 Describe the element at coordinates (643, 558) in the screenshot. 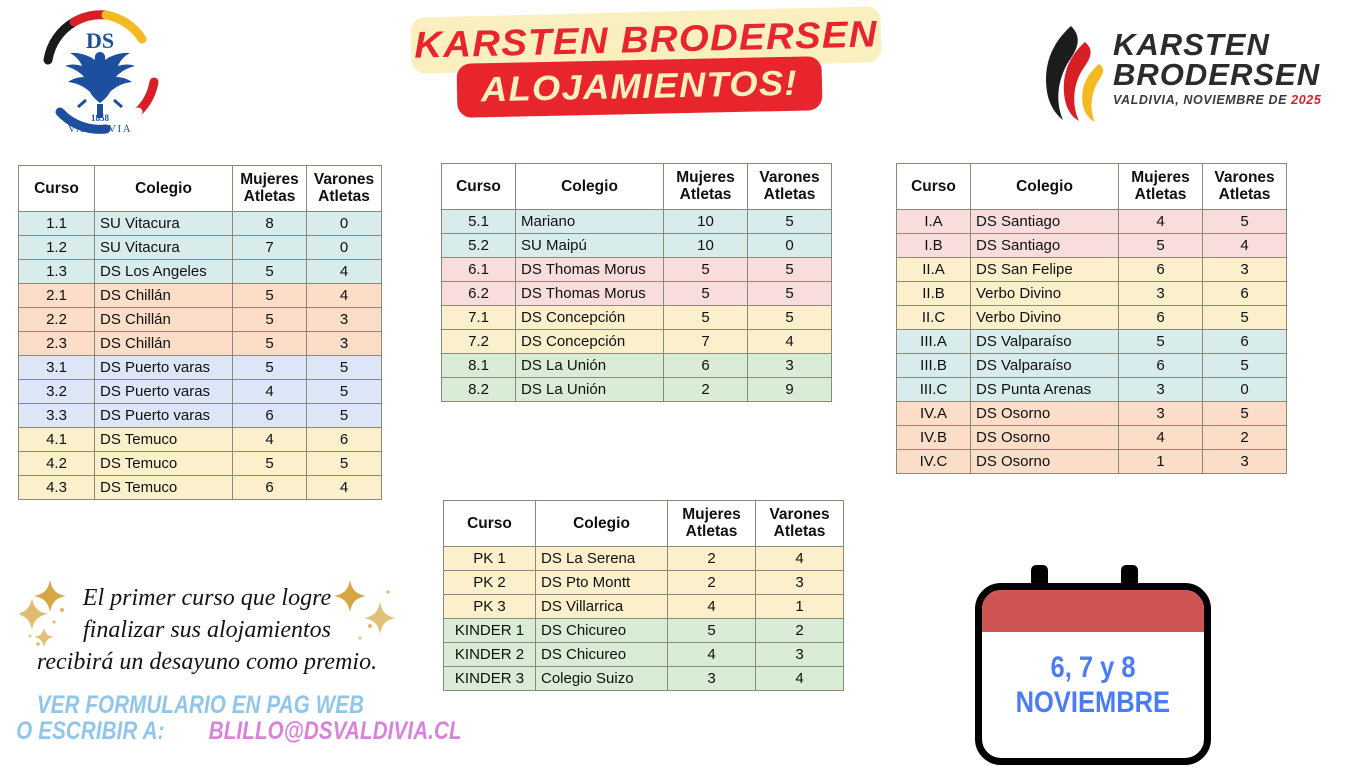

I see `table-row: PK 1 DS La Serena 2 4` at that location.